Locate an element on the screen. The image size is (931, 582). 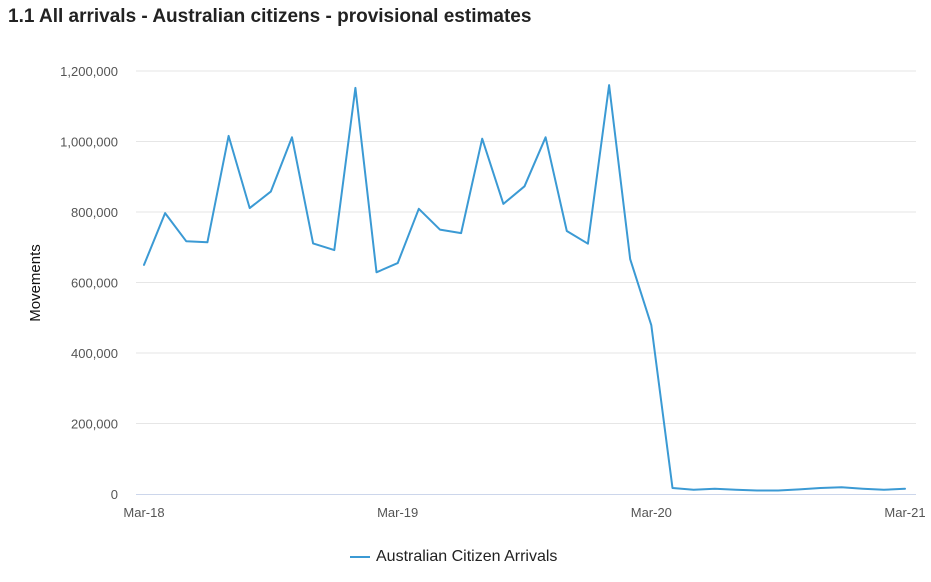
x-tick-label: Mar-20 is located at coordinates (651, 512).